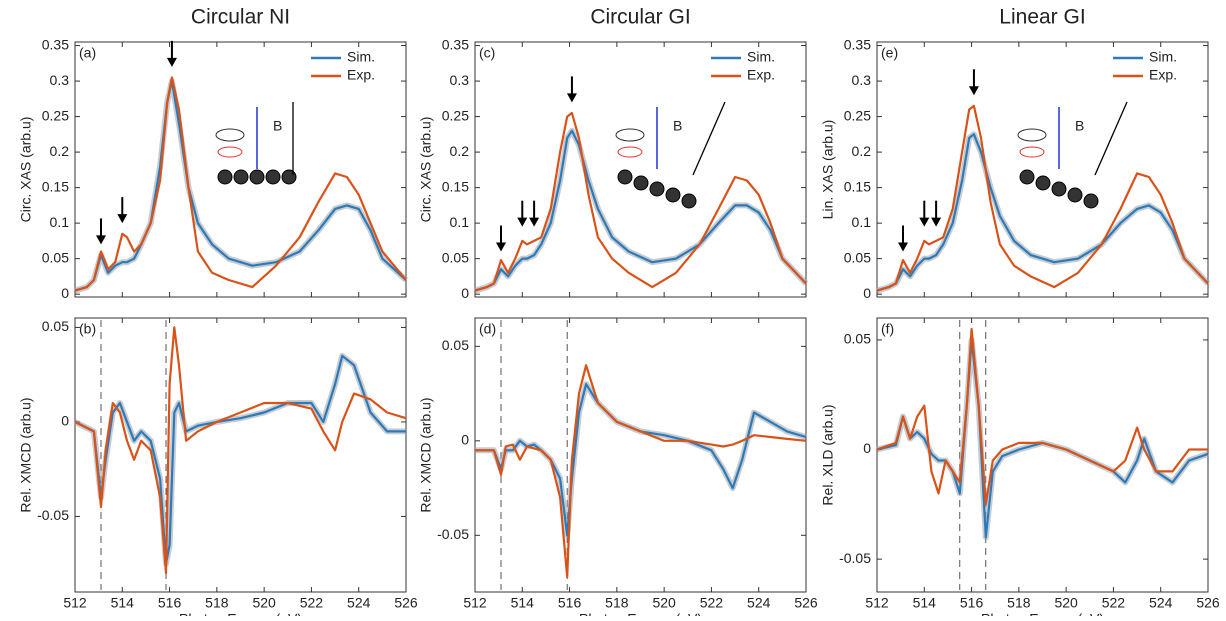 The image size is (1226, 621). I want to click on y-tick-label: 0.1, so click(862, 222).